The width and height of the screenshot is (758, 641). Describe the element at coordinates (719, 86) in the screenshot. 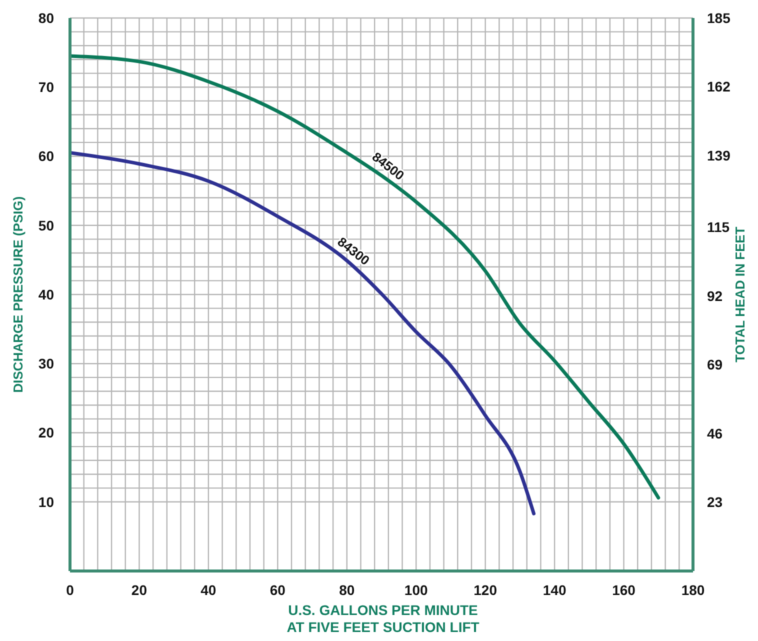

I see `y2-tick-label: 162` at that location.